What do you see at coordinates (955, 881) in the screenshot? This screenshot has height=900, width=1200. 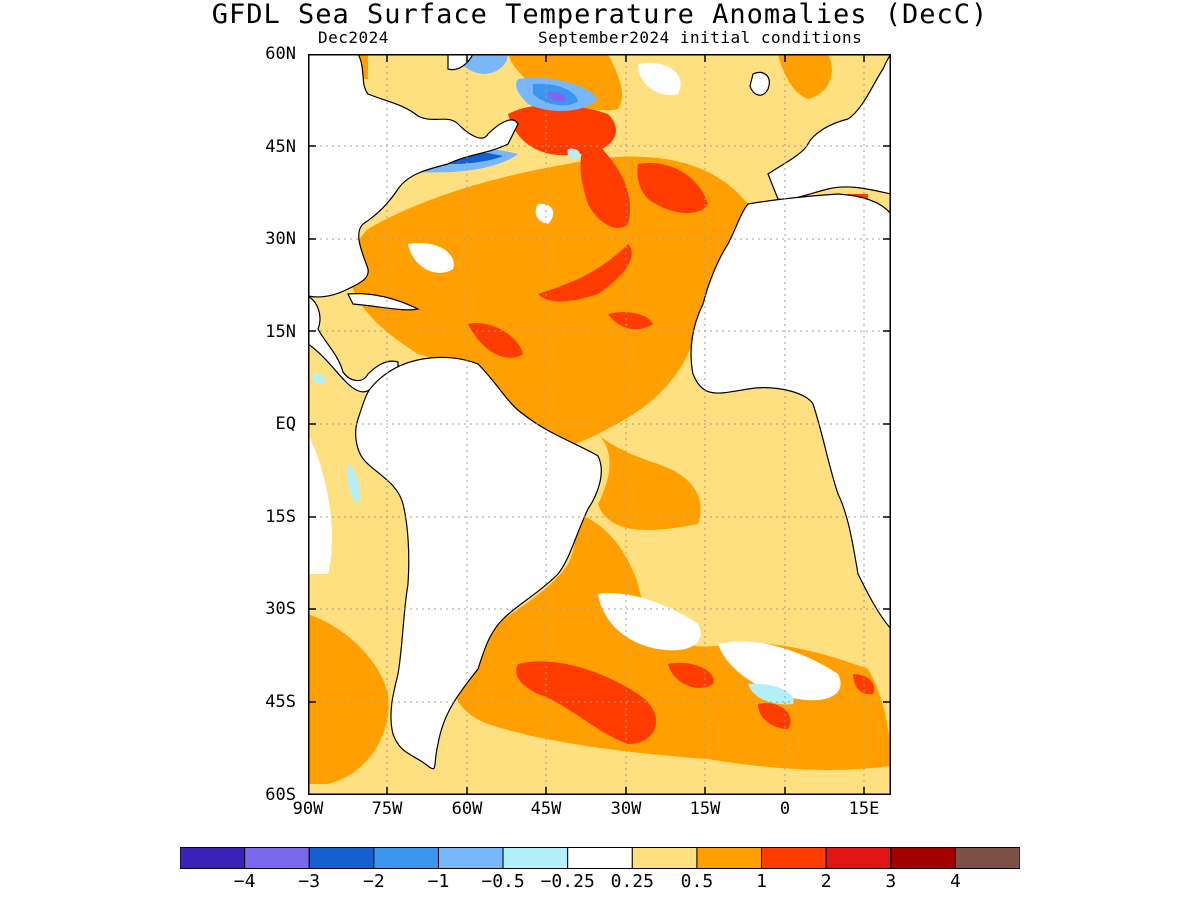 I see `colorbar-label-11: 4` at bounding box center [955, 881].